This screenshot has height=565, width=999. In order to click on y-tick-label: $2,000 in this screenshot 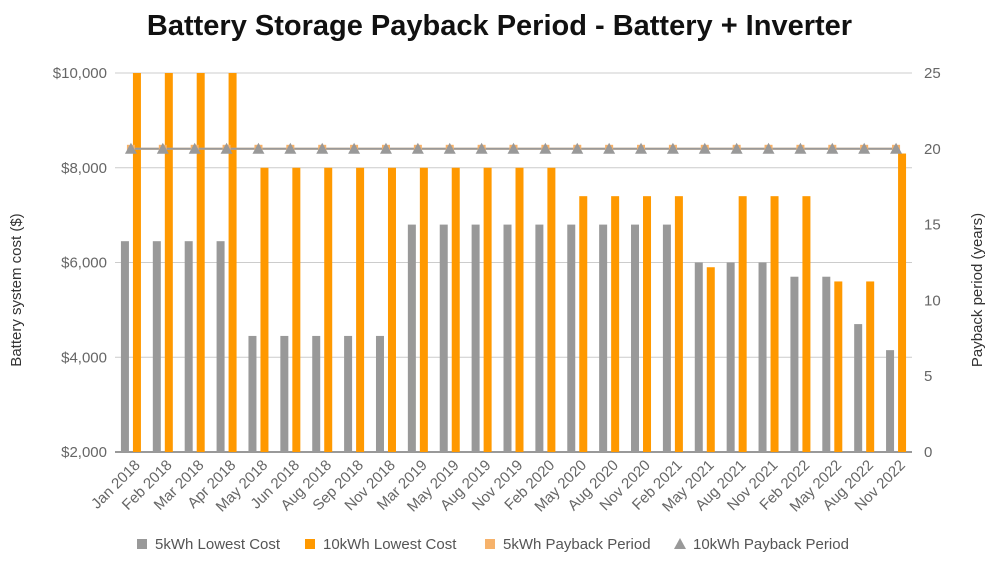, I will do `click(84, 452)`.